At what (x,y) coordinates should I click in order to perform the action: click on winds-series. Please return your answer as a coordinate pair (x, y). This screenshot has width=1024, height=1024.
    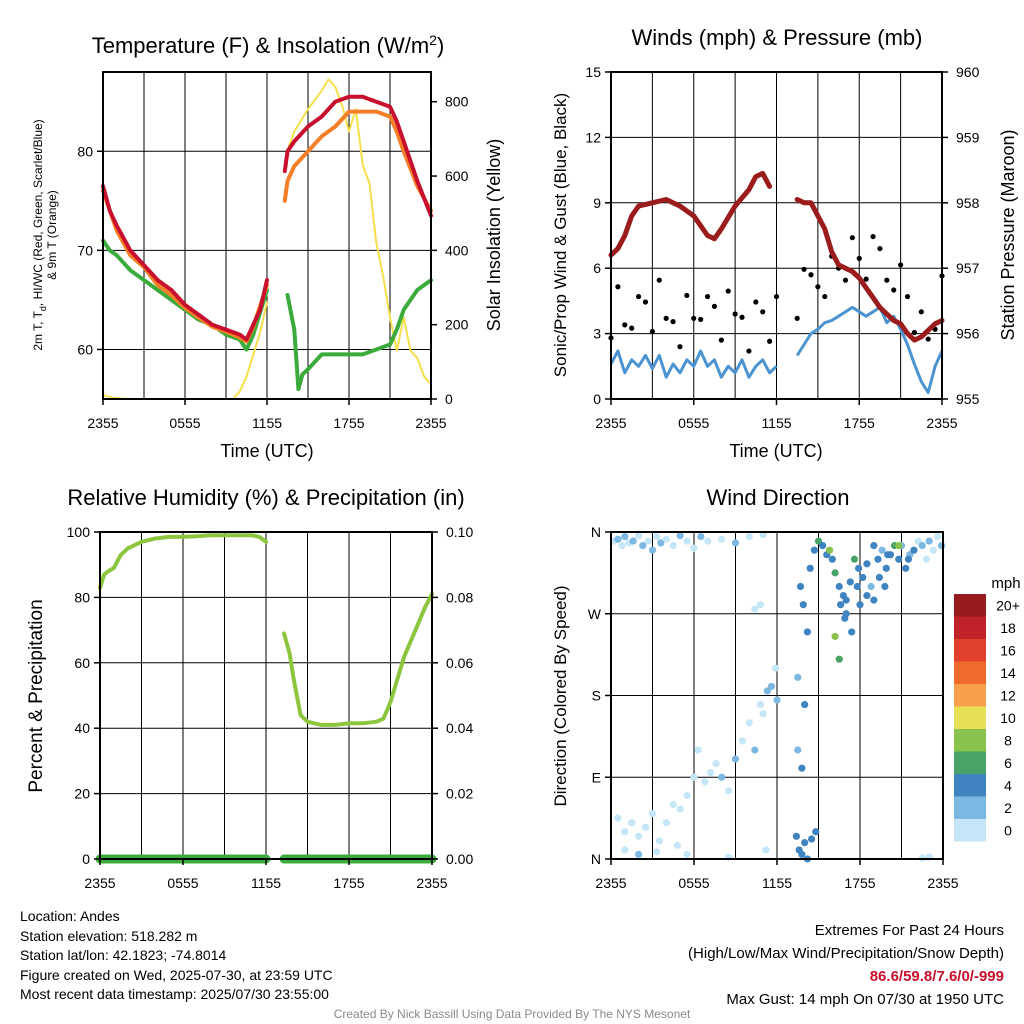
    Looking at the image, I should click on (776, 282).